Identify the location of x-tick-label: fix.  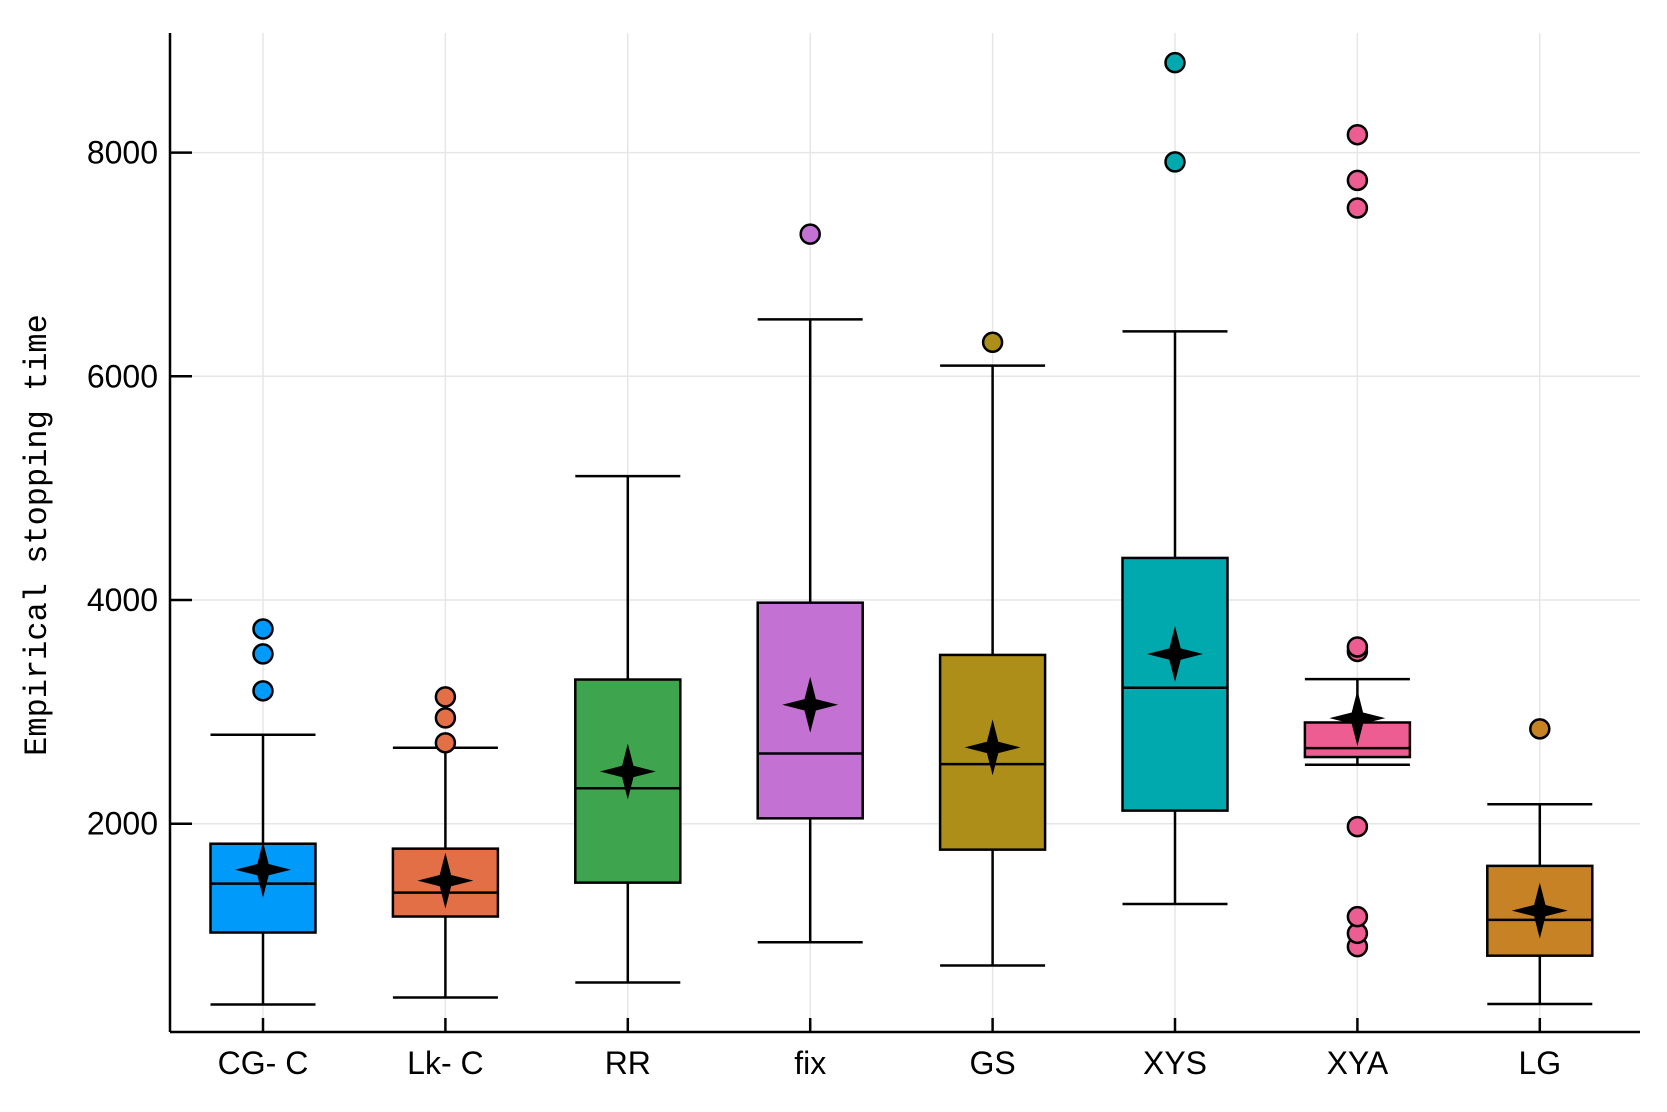
(810, 1063).